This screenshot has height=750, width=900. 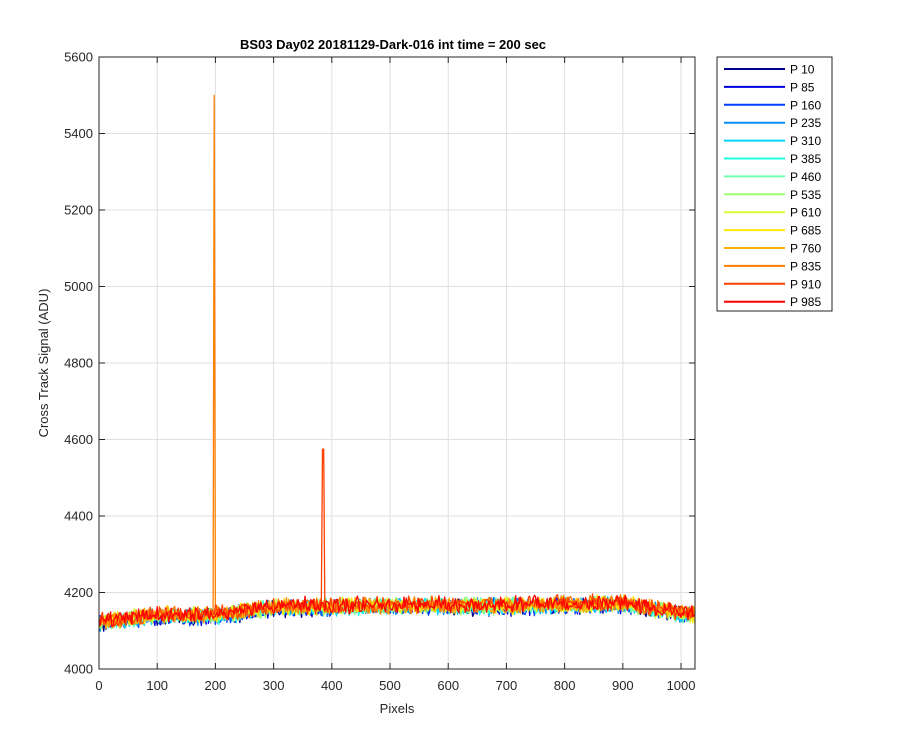 I want to click on legend-label: P 235, so click(x=805, y=123).